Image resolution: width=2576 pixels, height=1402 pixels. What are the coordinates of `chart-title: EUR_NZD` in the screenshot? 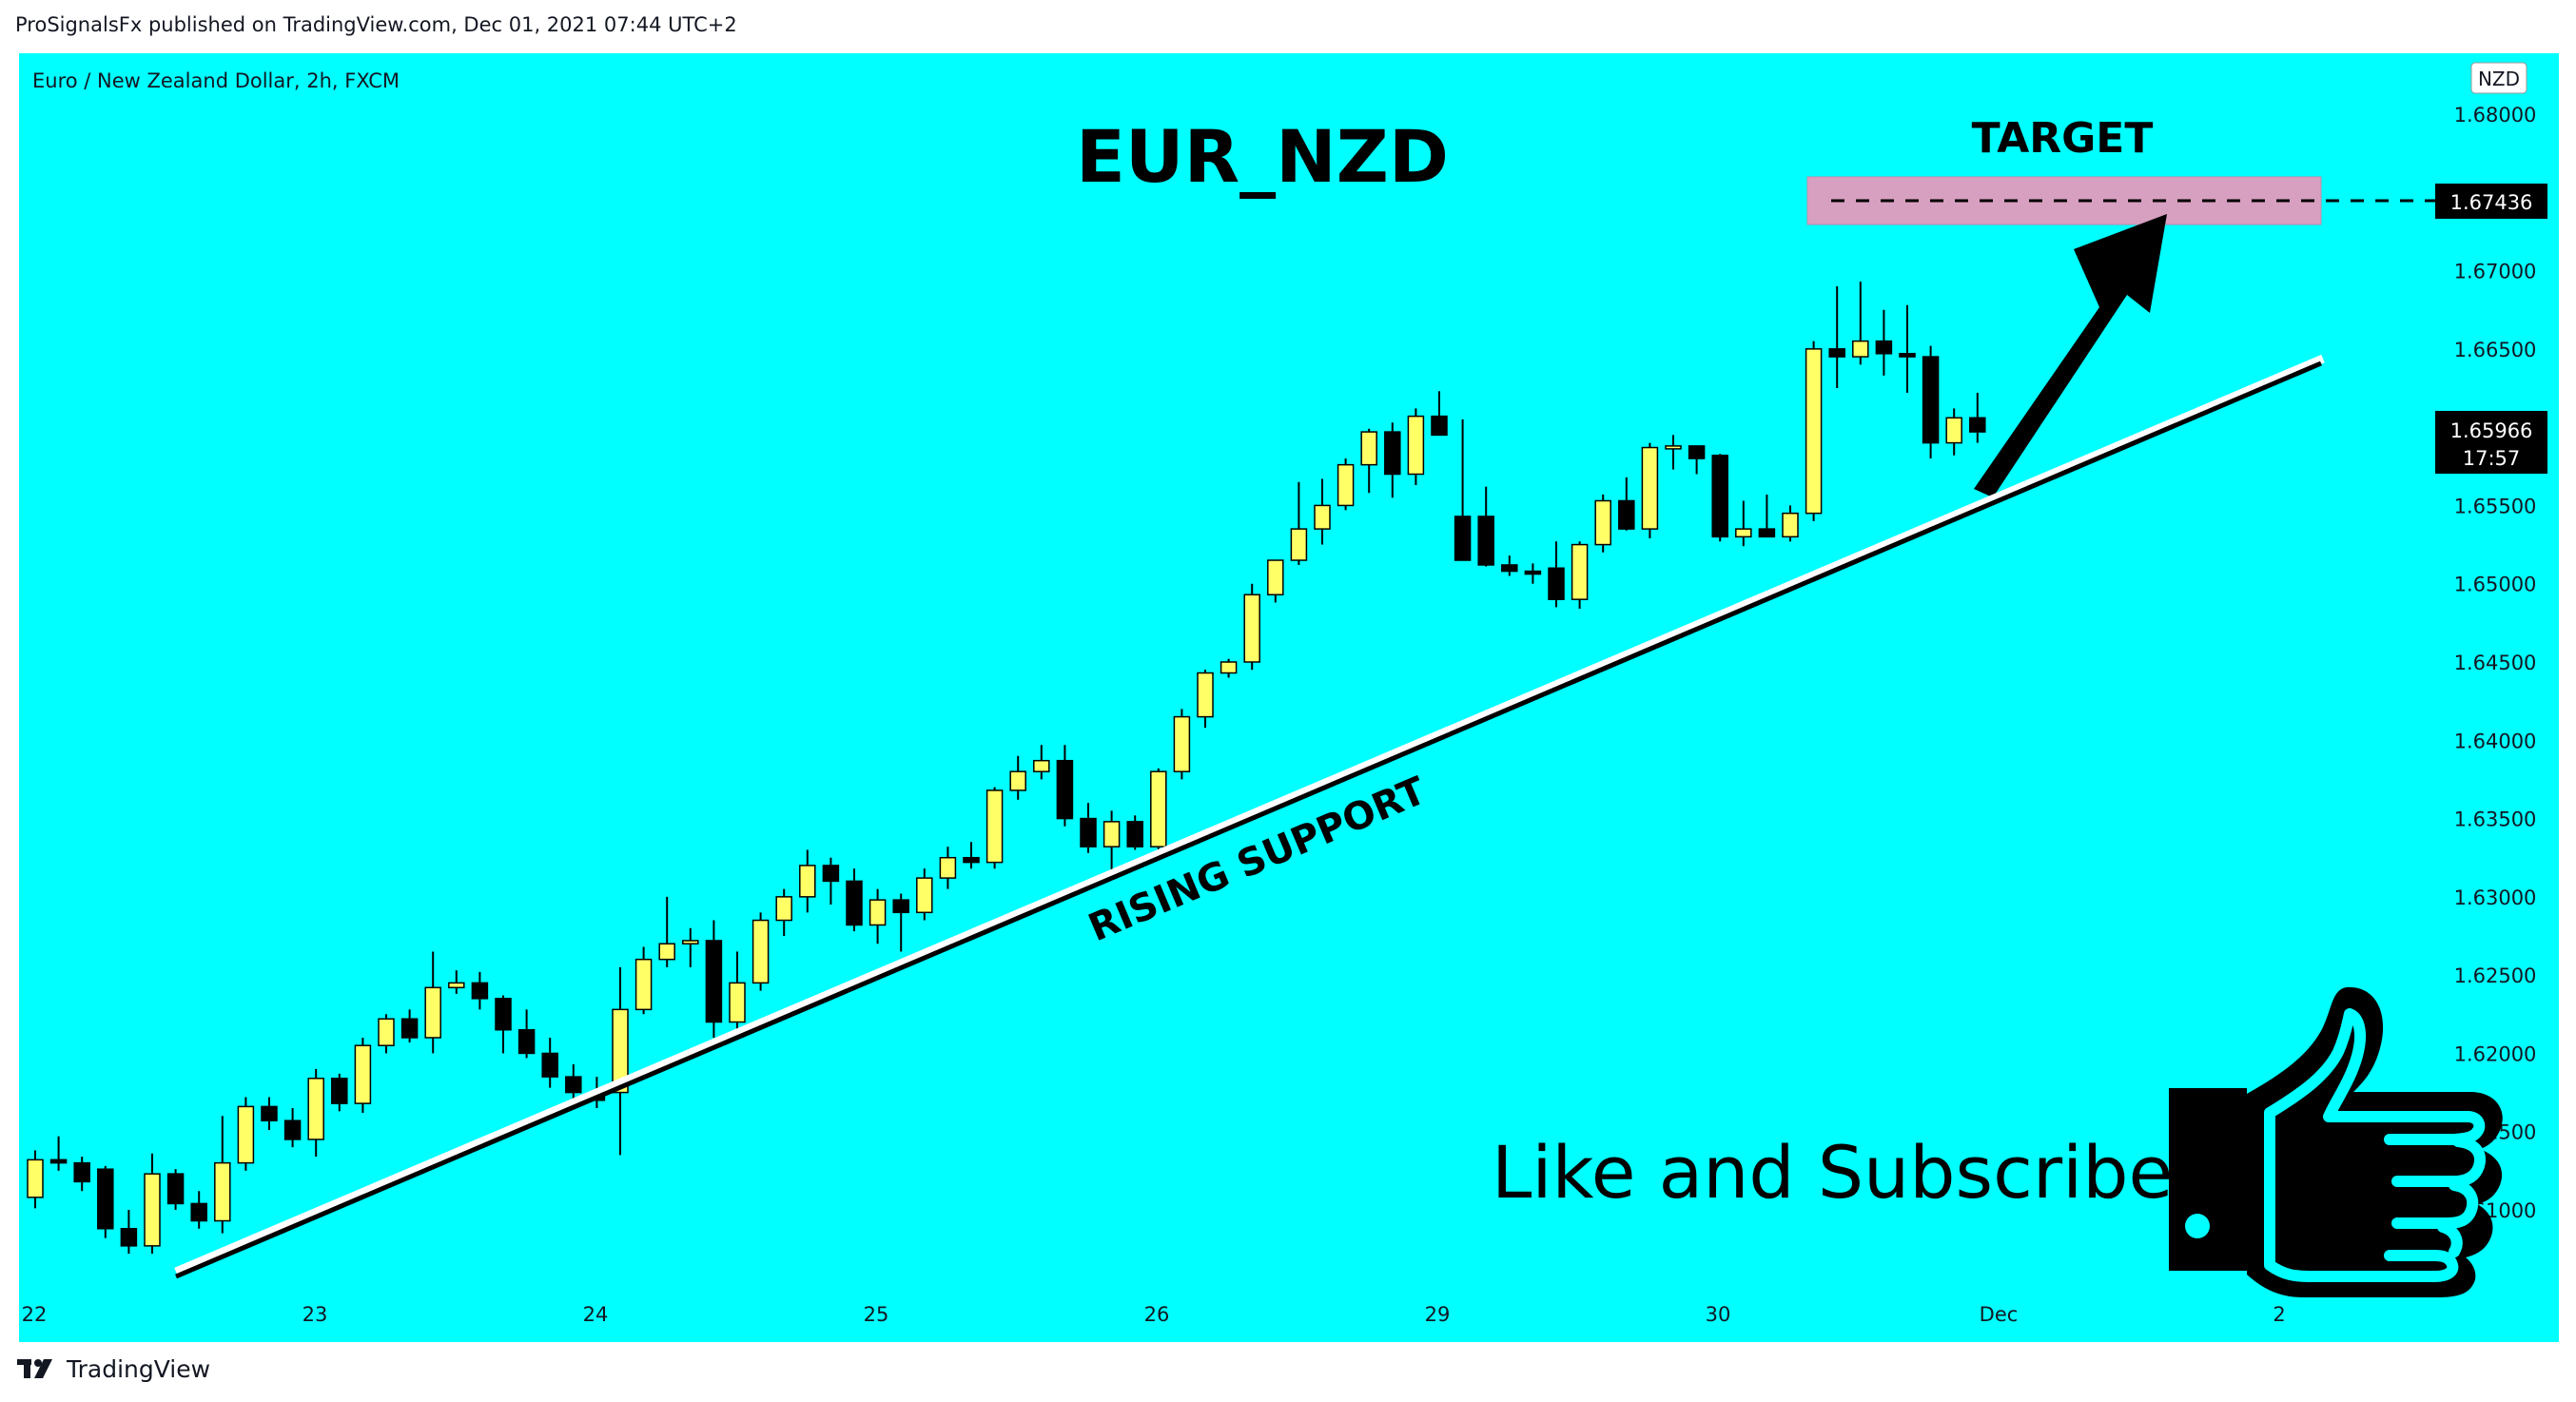 It's located at (1262, 156).